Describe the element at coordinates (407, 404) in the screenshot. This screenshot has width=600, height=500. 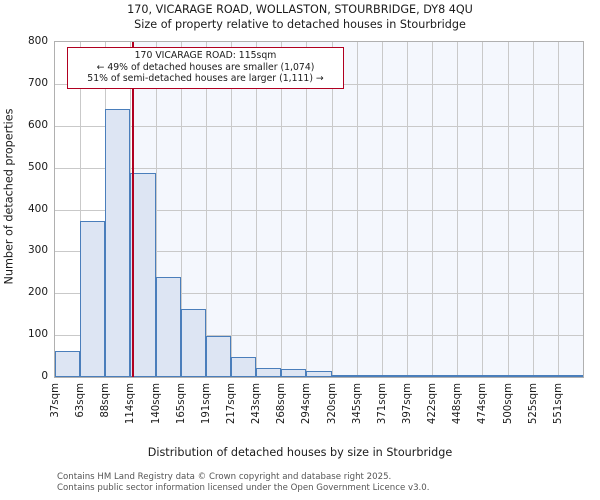
I see `x-axis-tick-label: 397sqm` at that location.